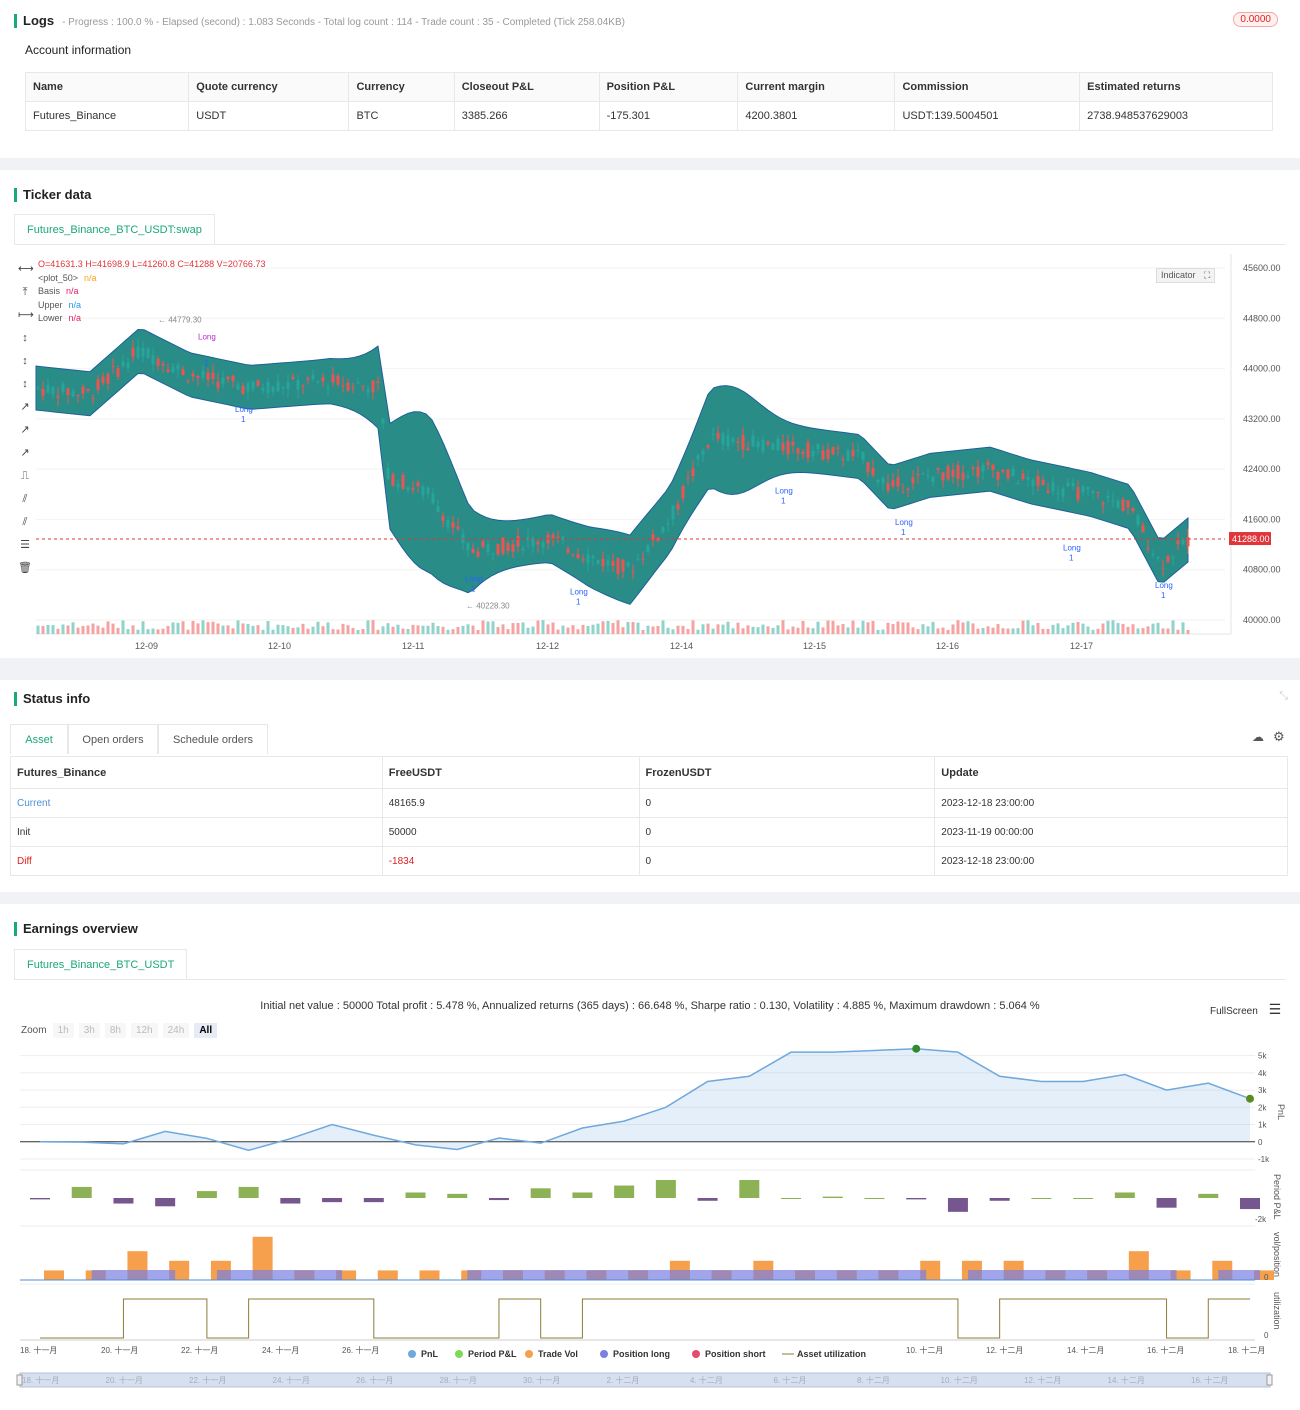 The image size is (1300, 1410). Describe the element at coordinates (26, 315) in the screenshot. I see `extended-line-icon: ⟼` at that location.